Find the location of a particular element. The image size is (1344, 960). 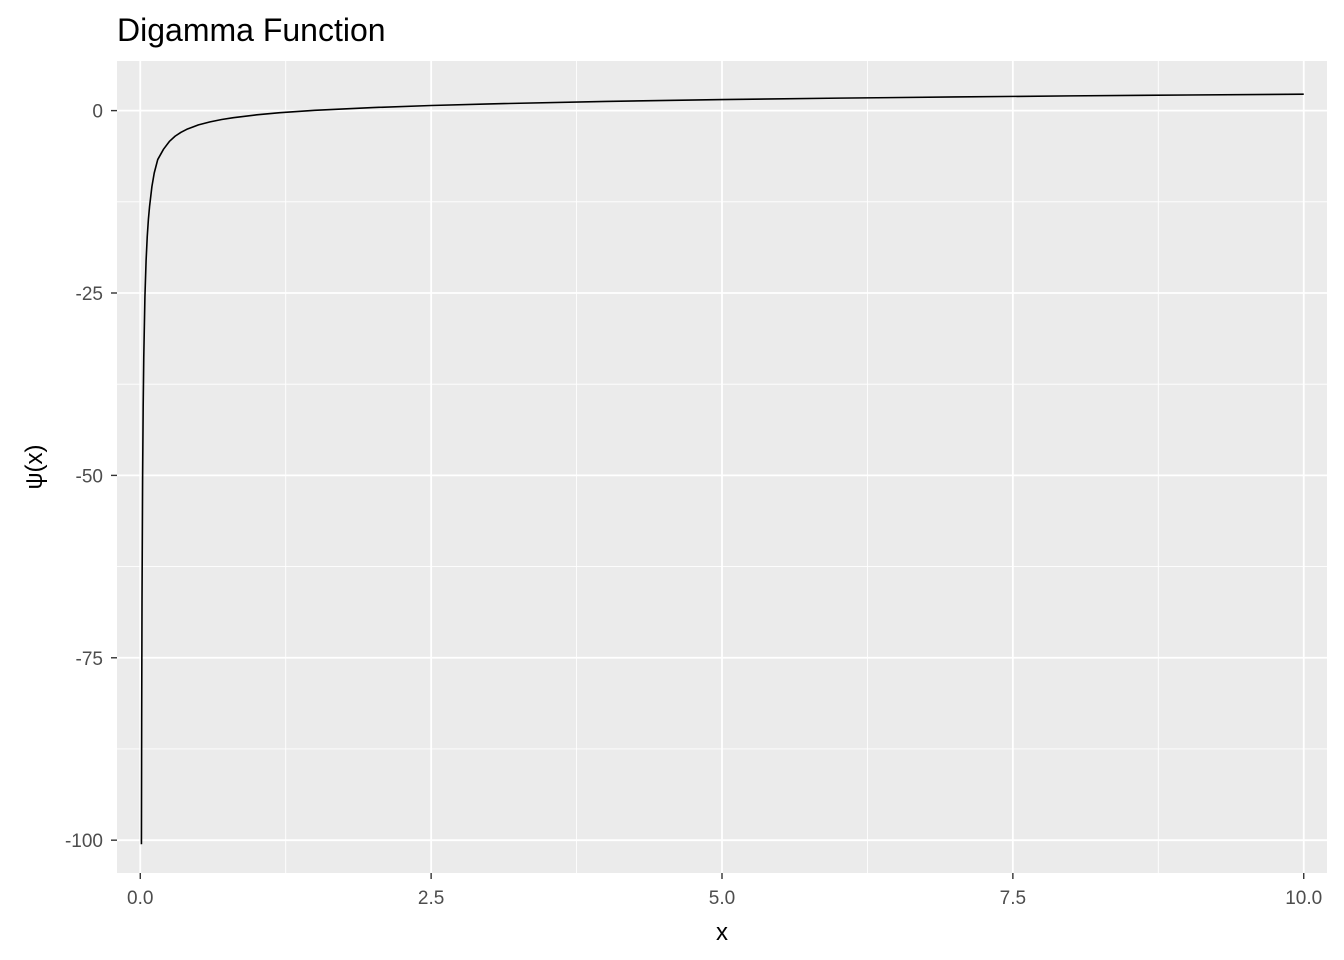

chart-title: Digamma Function is located at coordinates (251, 30).